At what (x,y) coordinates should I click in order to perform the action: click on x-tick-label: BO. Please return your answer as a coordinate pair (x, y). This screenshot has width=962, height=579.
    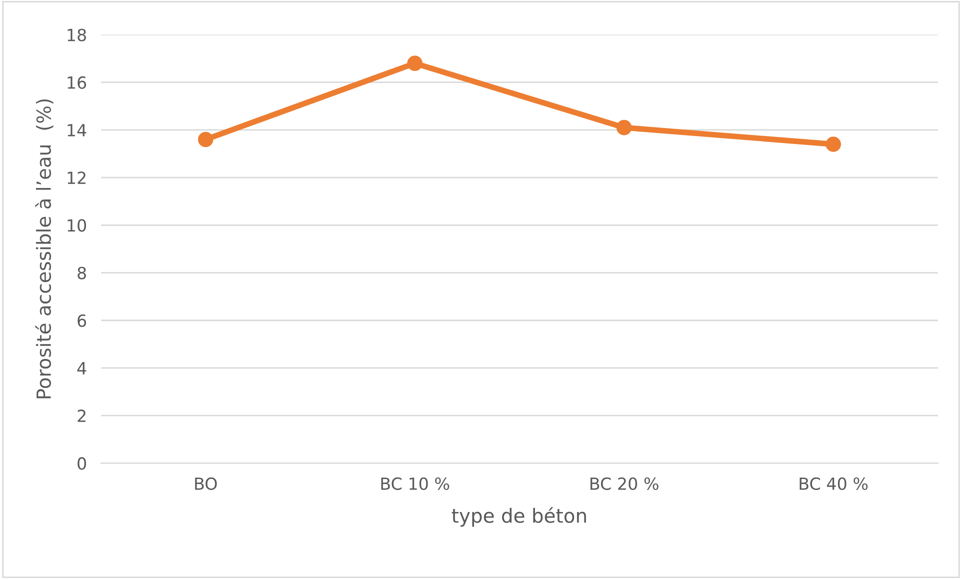
    Looking at the image, I should click on (206, 483).